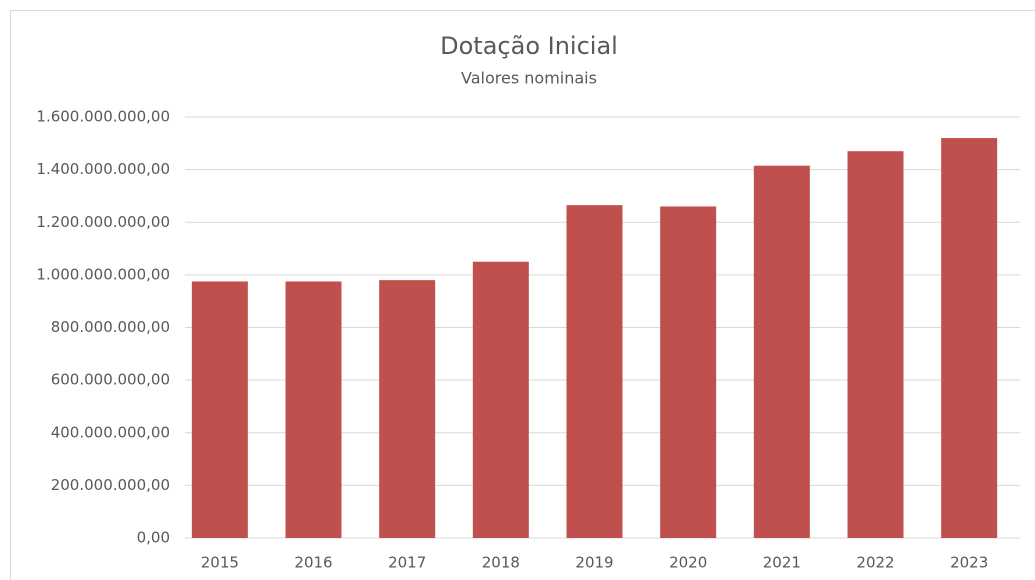 This screenshot has height=580, width=1035. What do you see at coordinates (103, 169) in the screenshot?
I see `y-tick-label: 1.400.000.000,00` at bounding box center [103, 169].